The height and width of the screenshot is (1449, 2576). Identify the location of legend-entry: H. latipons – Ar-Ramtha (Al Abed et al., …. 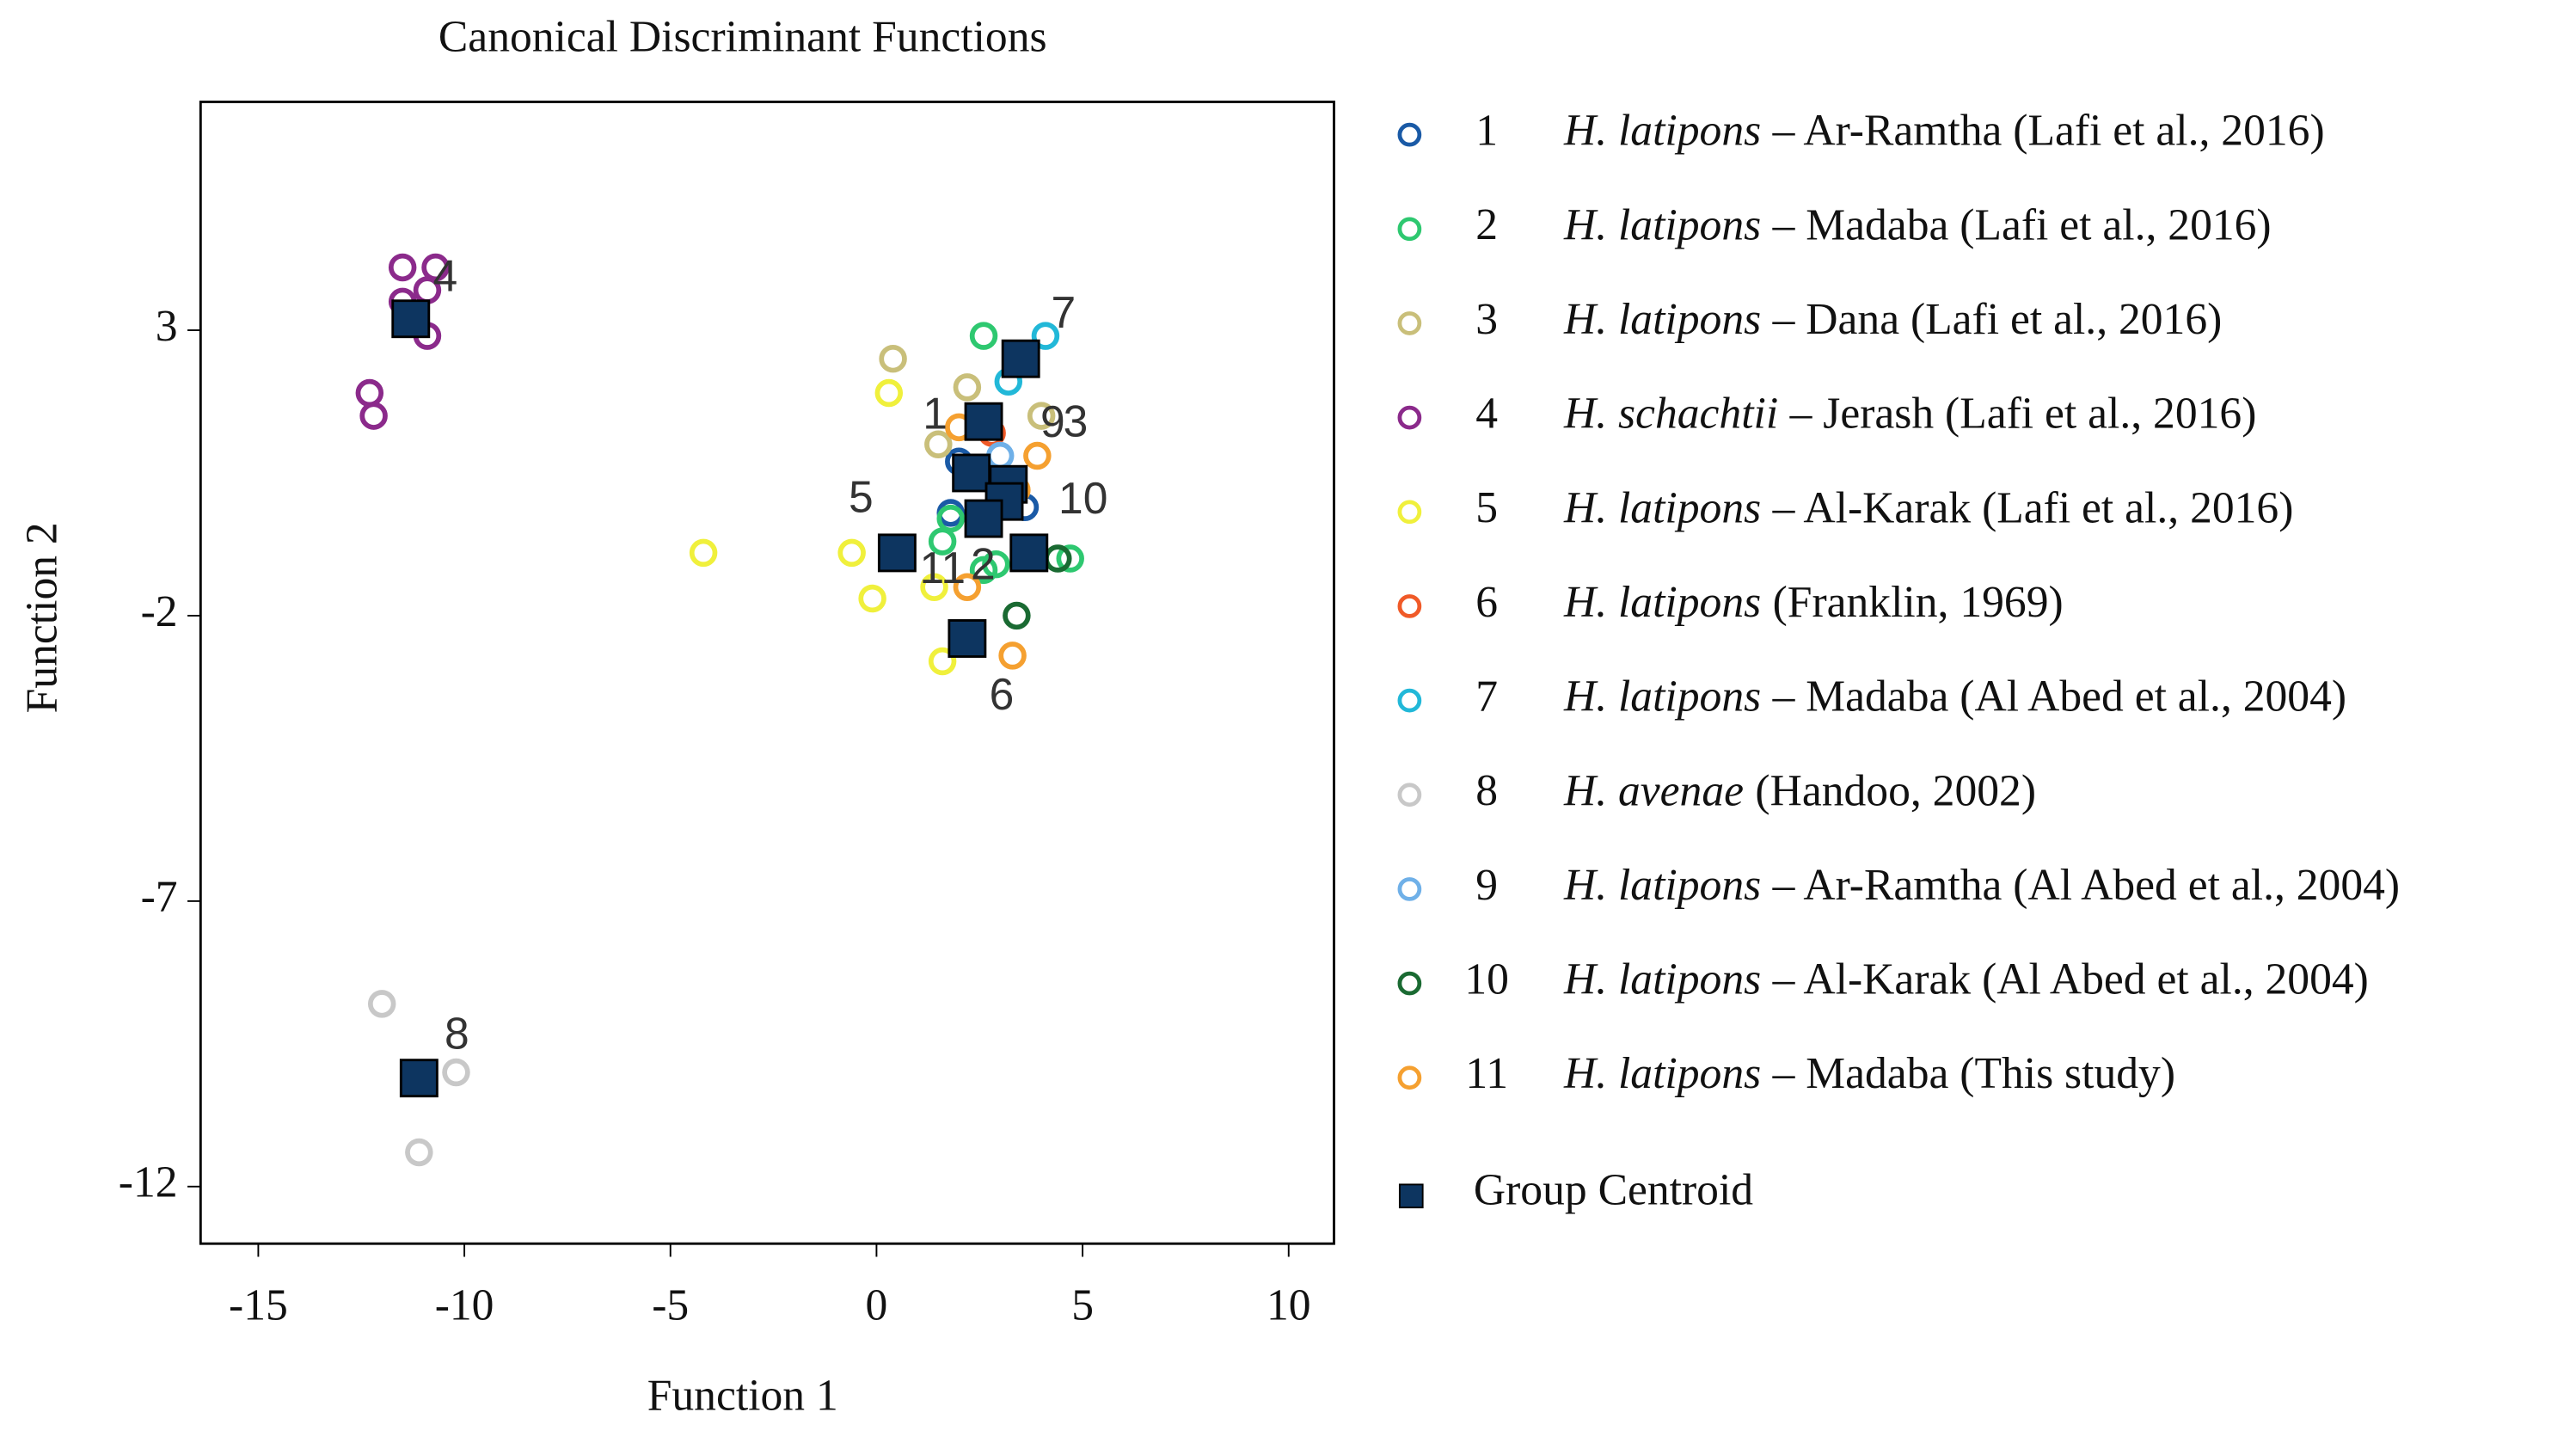
(1981, 885).